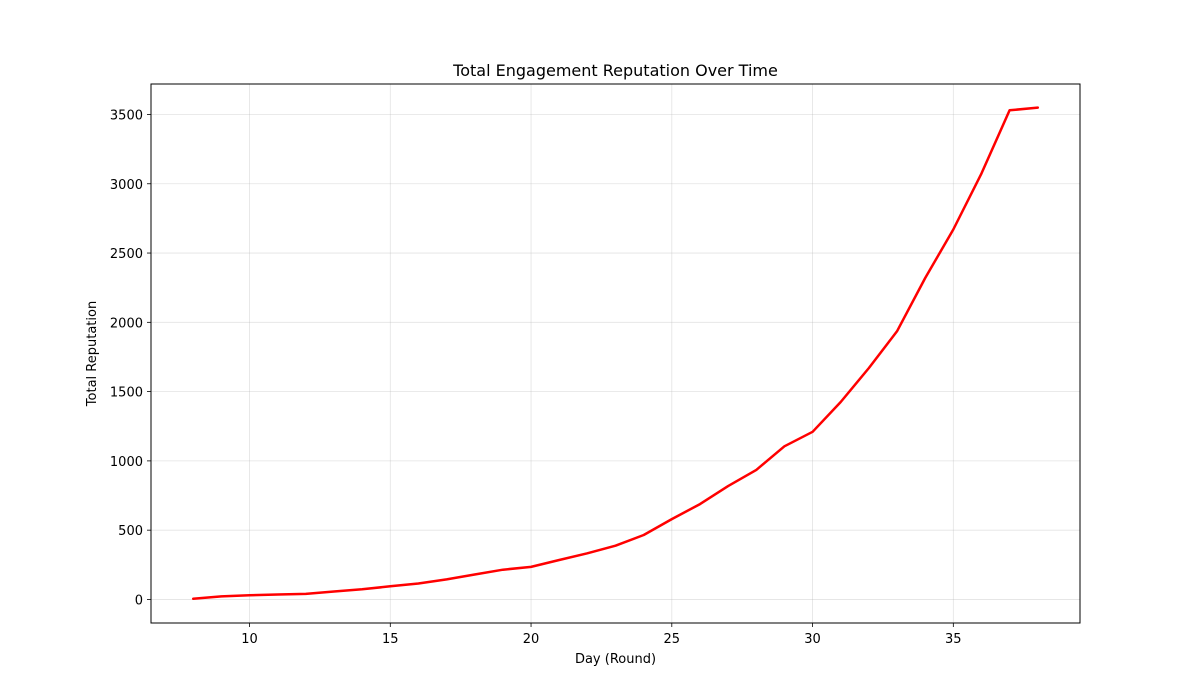 The image size is (1200, 700). I want to click on x-tick-label: 30, so click(812, 639).